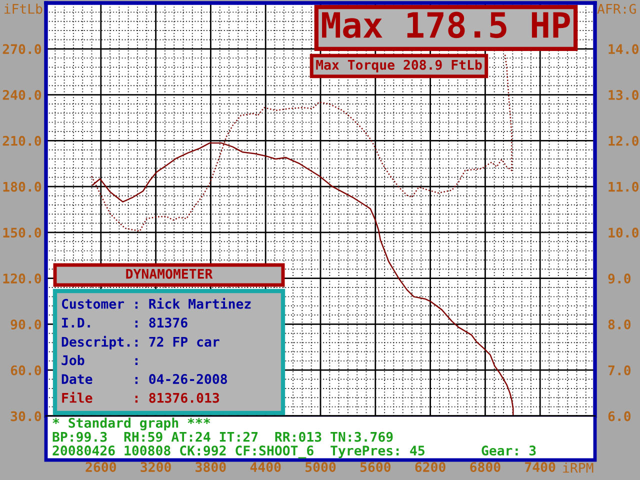 The image size is (640, 480). I want to click on y2-tick-label: 11.0, so click(623, 187).